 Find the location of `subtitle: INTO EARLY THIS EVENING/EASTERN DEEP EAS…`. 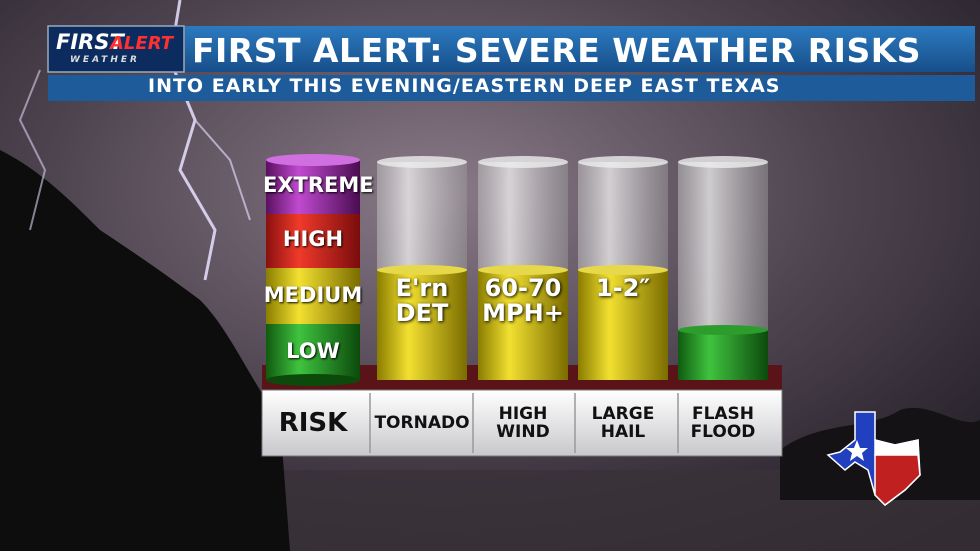

subtitle: INTO EARLY THIS EVENING/EASTERN DEEP EAS… is located at coordinates (464, 86).